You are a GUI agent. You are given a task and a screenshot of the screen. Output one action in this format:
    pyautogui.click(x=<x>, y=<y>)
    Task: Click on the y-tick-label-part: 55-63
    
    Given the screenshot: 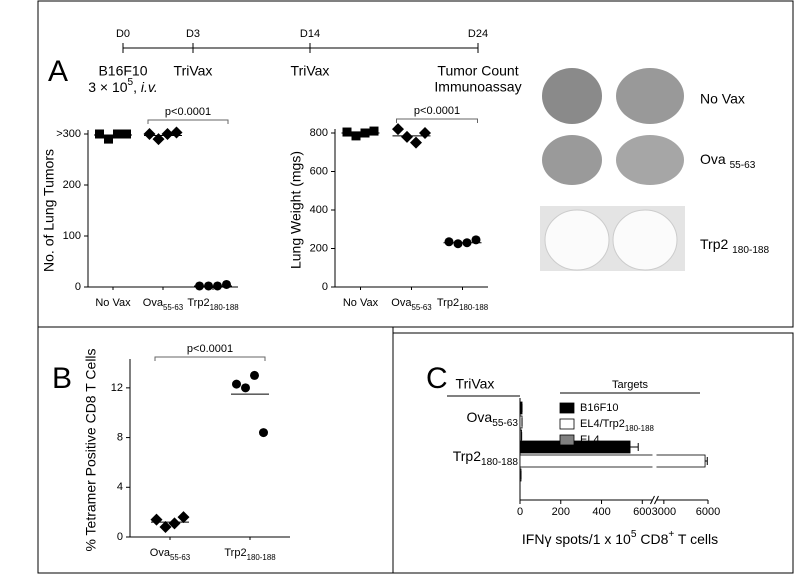 What is the action you would take?
    pyautogui.click(x=505, y=423)
    